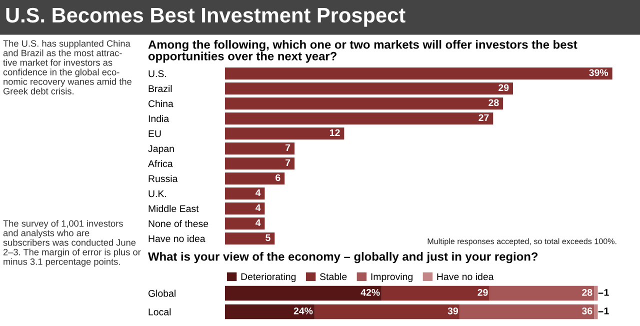  I want to click on annotation: Multiple responses accepted, so total exceeds 100%., so click(522, 242).